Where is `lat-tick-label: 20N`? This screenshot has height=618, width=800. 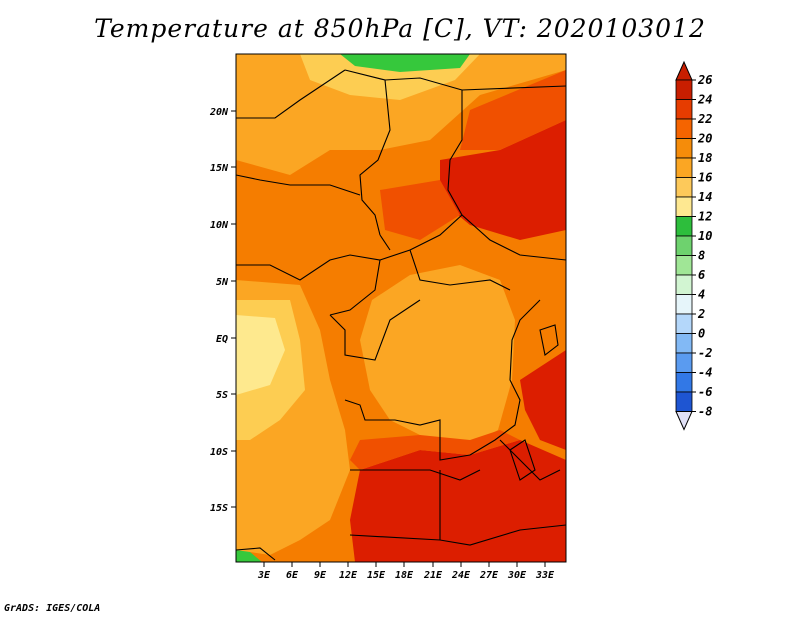 lat-tick-label: 20N is located at coordinates (219, 112).